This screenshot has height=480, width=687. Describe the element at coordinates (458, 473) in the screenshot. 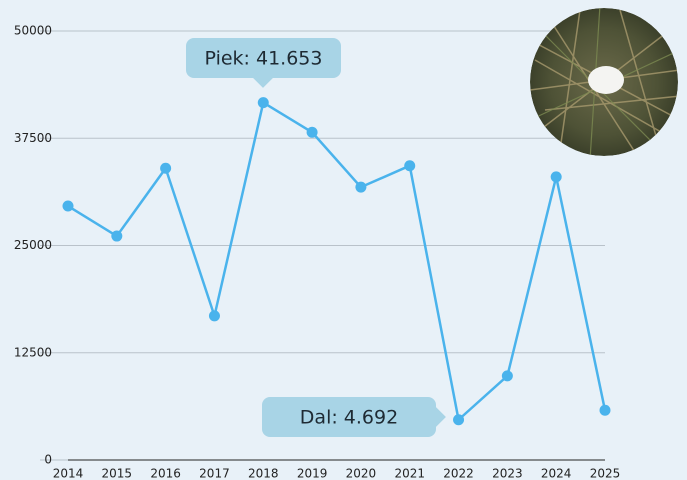

I see `x-tick-label: 2022` at that location.